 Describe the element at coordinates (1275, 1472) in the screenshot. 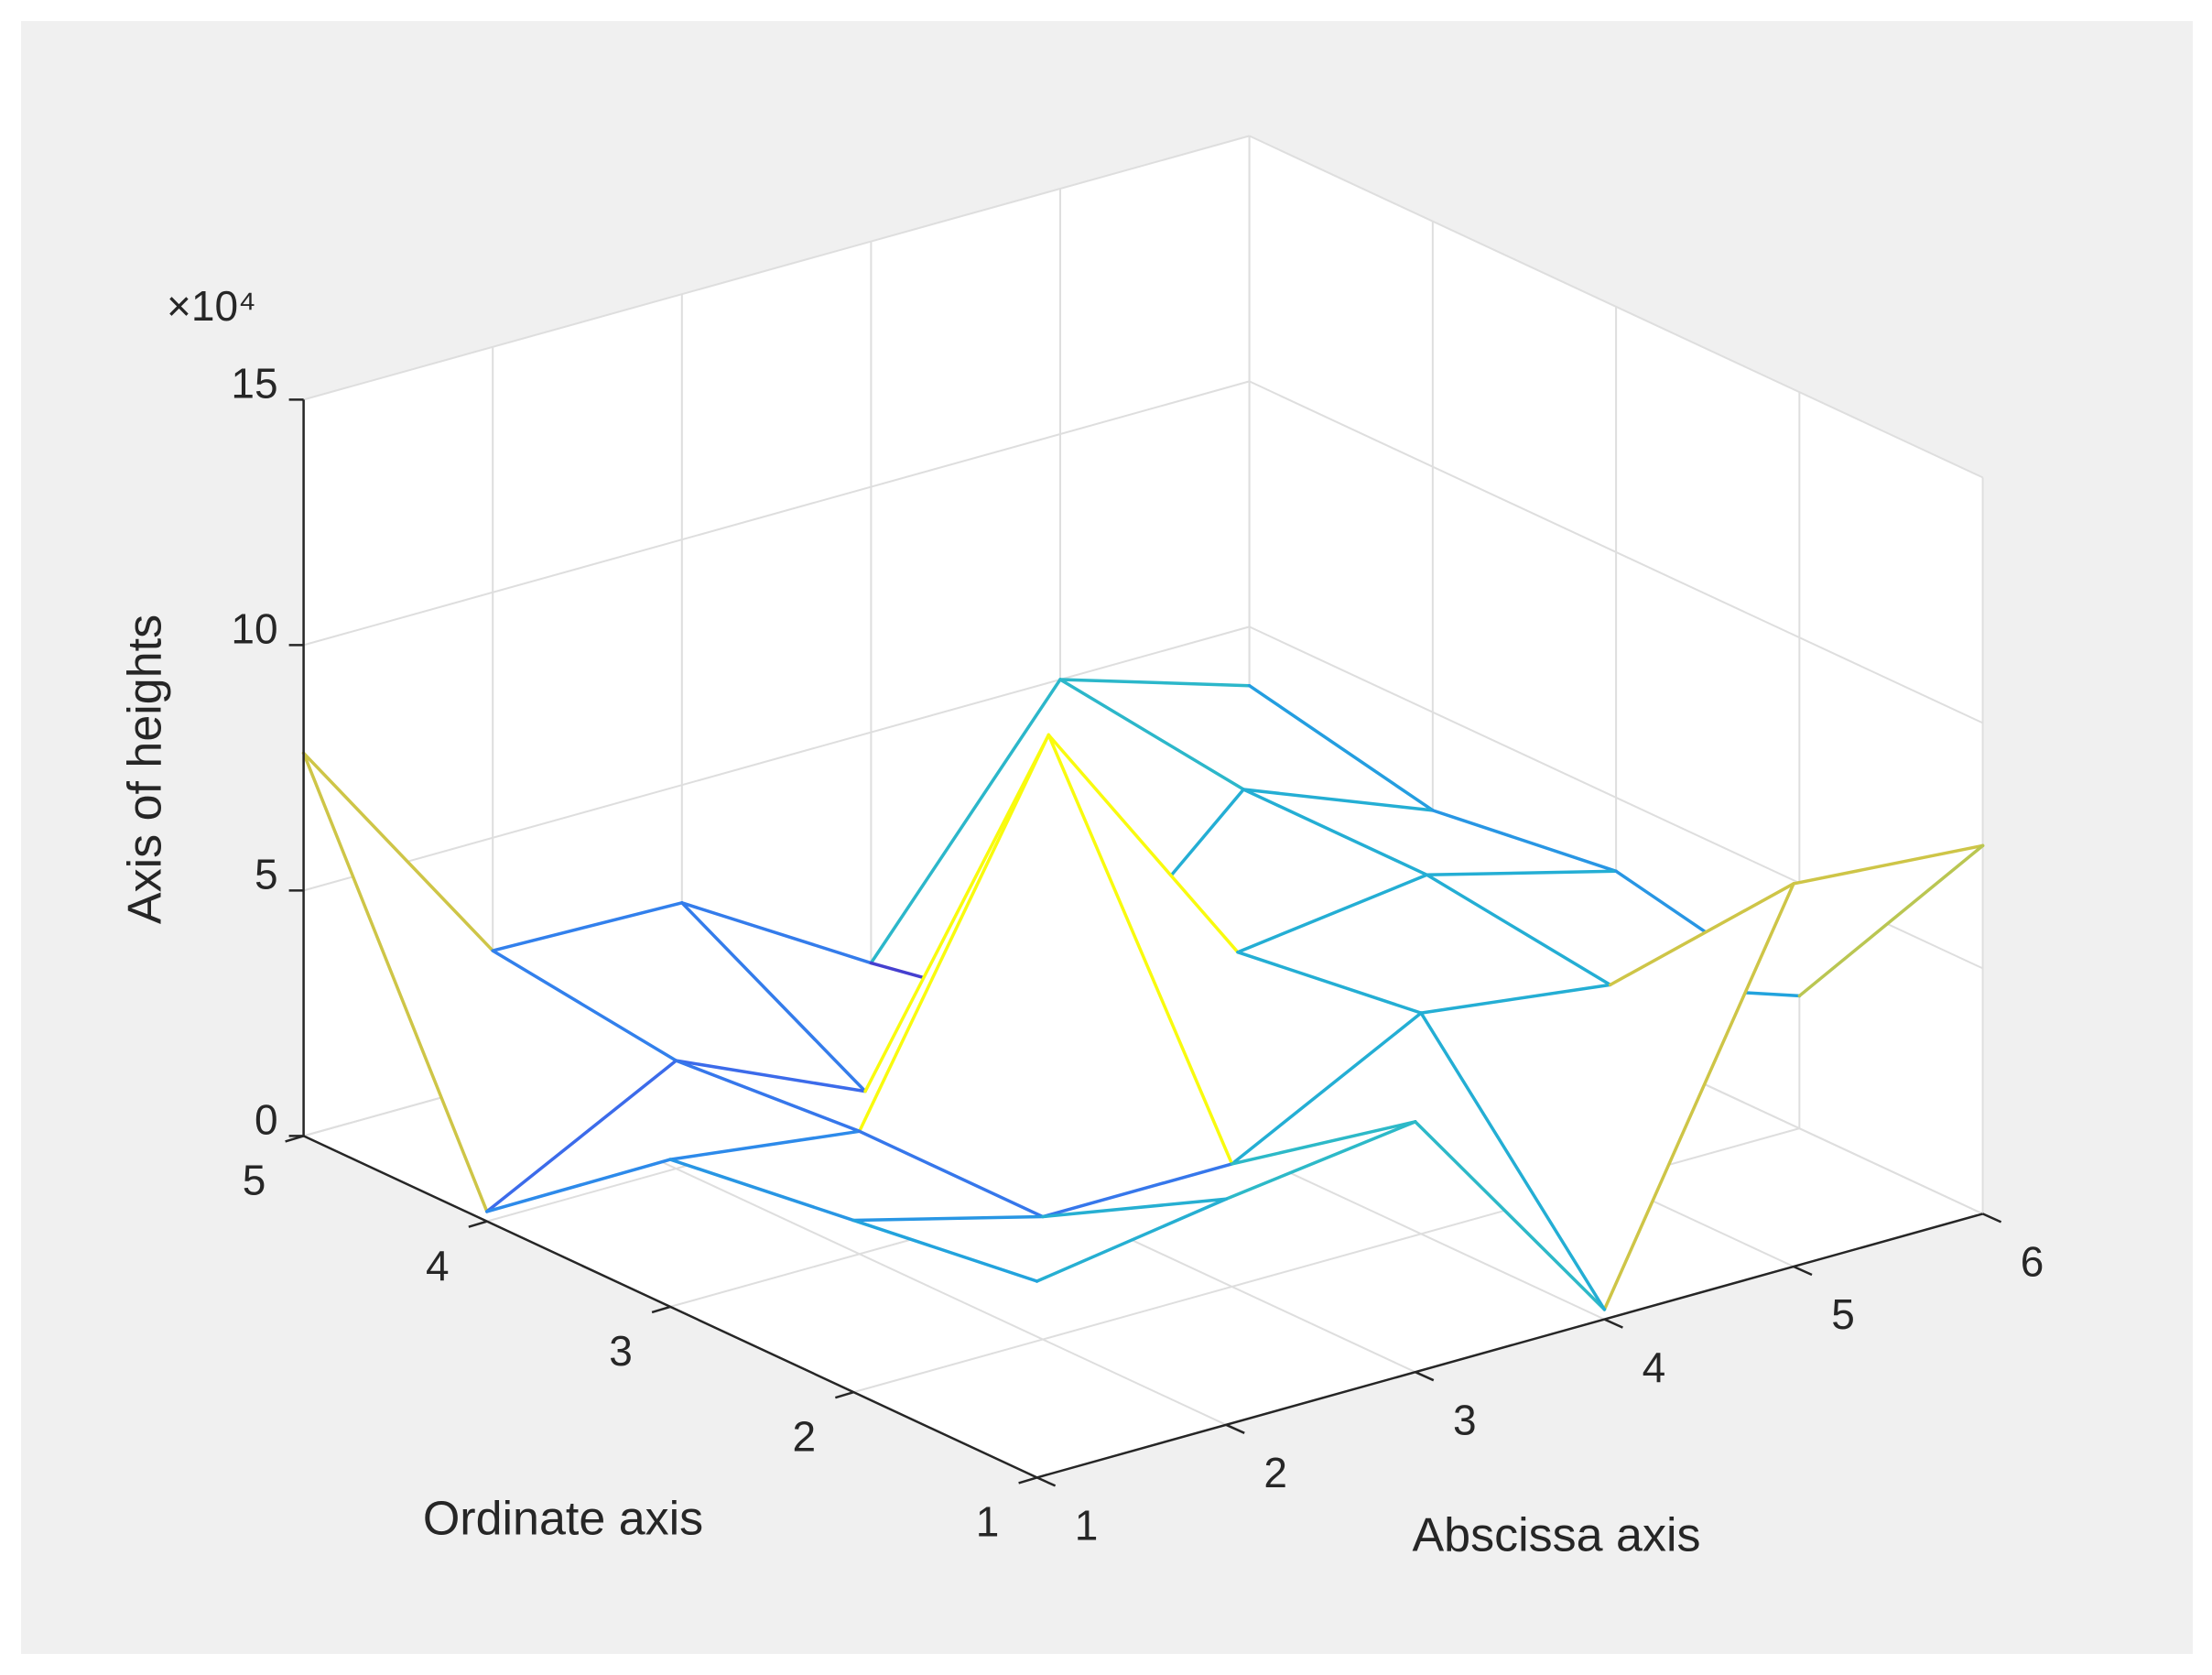

I see `x-tick-label: 2` at that location.